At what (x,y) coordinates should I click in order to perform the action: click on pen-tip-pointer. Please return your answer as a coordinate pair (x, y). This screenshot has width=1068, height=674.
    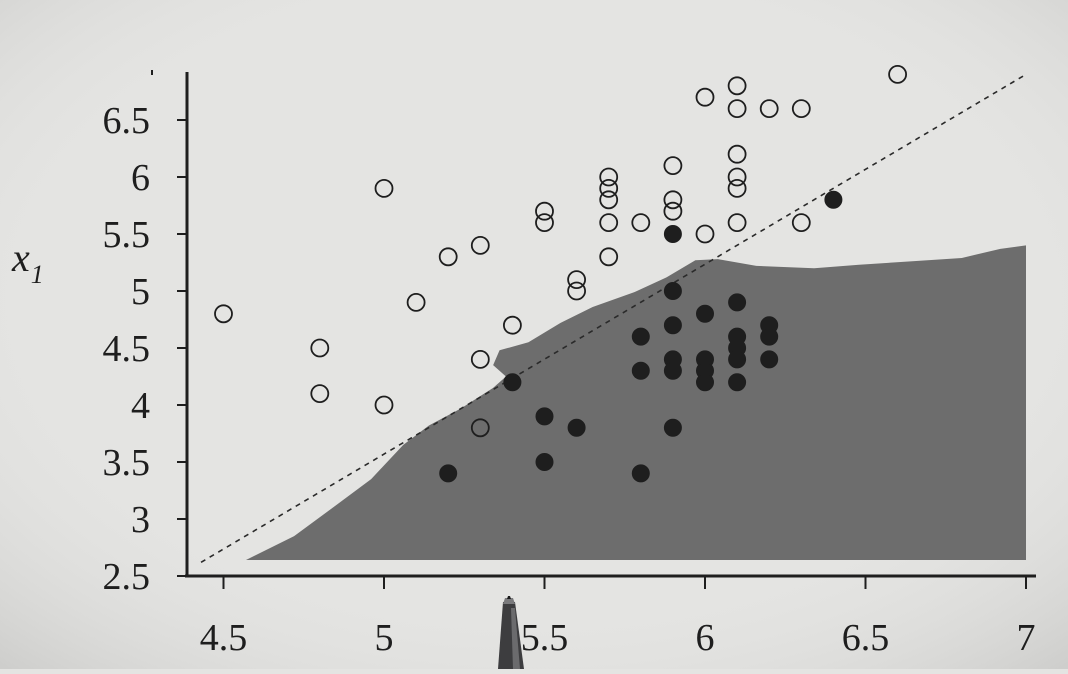
    Looking at the image, I should click on (511, 632).